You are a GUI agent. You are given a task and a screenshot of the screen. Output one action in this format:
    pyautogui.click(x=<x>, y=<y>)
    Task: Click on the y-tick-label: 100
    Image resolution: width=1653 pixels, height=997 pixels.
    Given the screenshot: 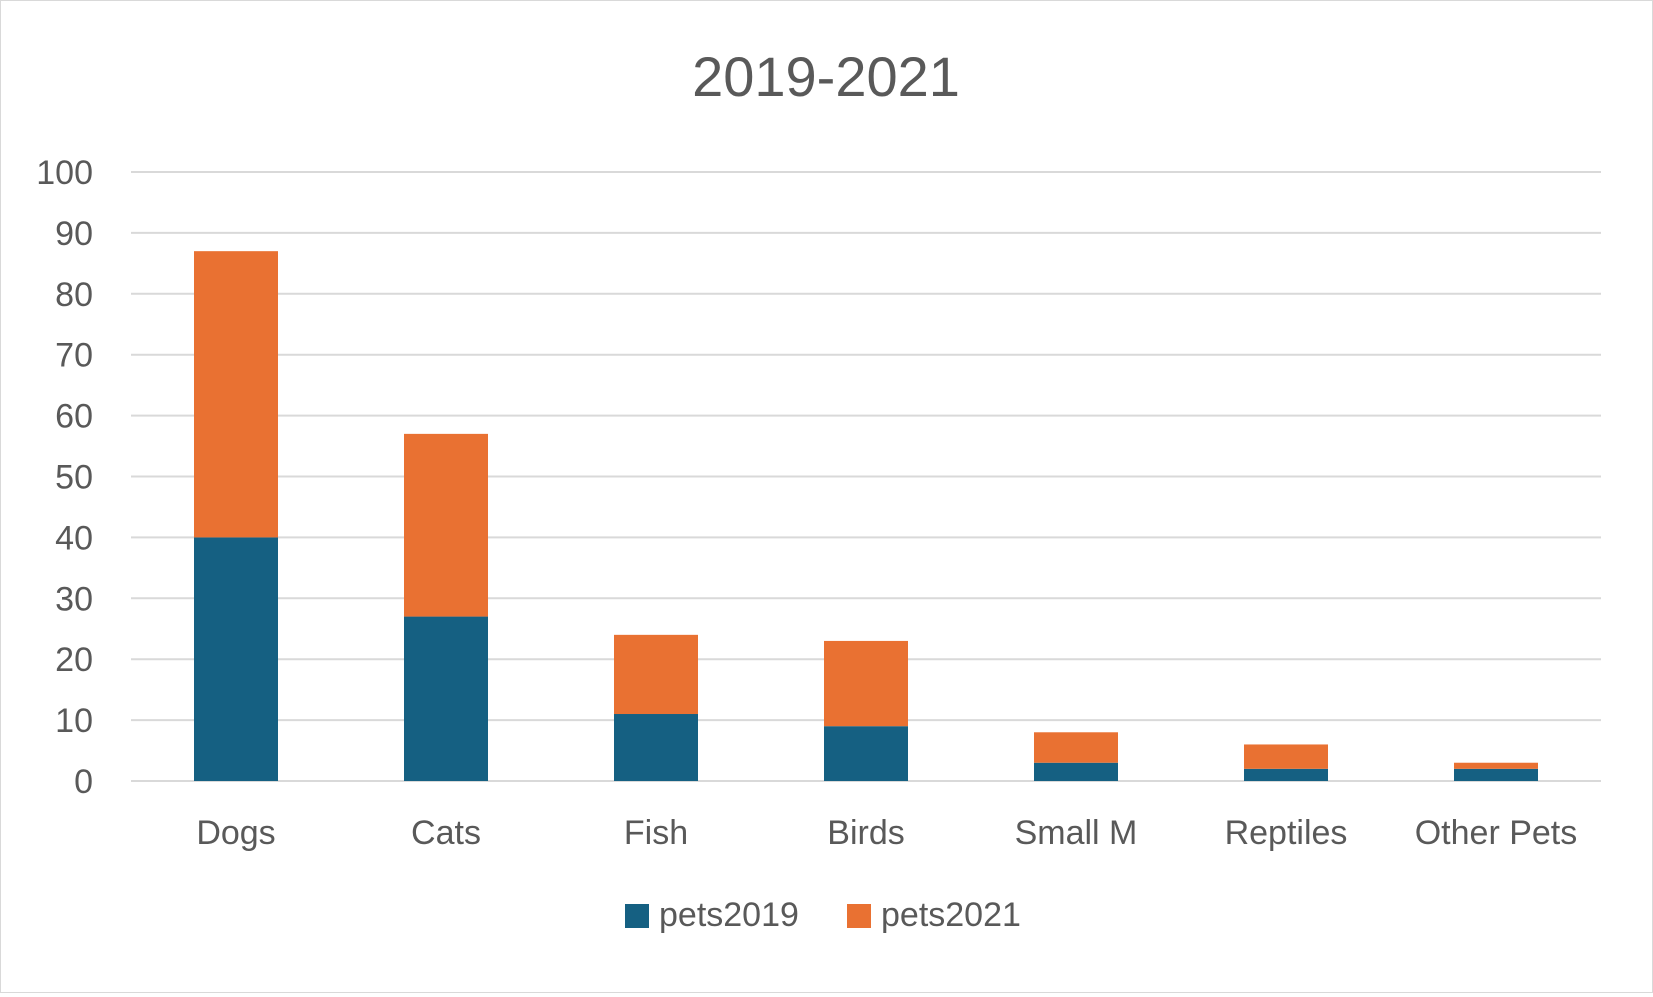 What is the action you would take?
    pyautogui.click(x=64, y=173)
    